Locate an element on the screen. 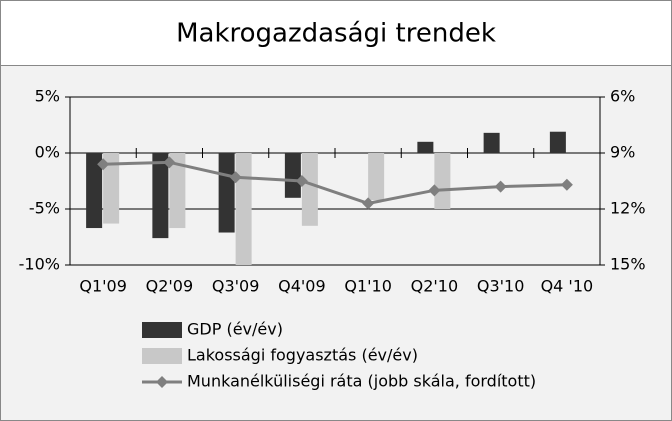  chart-title: Makrogazdasági trendek is located at coordinates (336, 34).